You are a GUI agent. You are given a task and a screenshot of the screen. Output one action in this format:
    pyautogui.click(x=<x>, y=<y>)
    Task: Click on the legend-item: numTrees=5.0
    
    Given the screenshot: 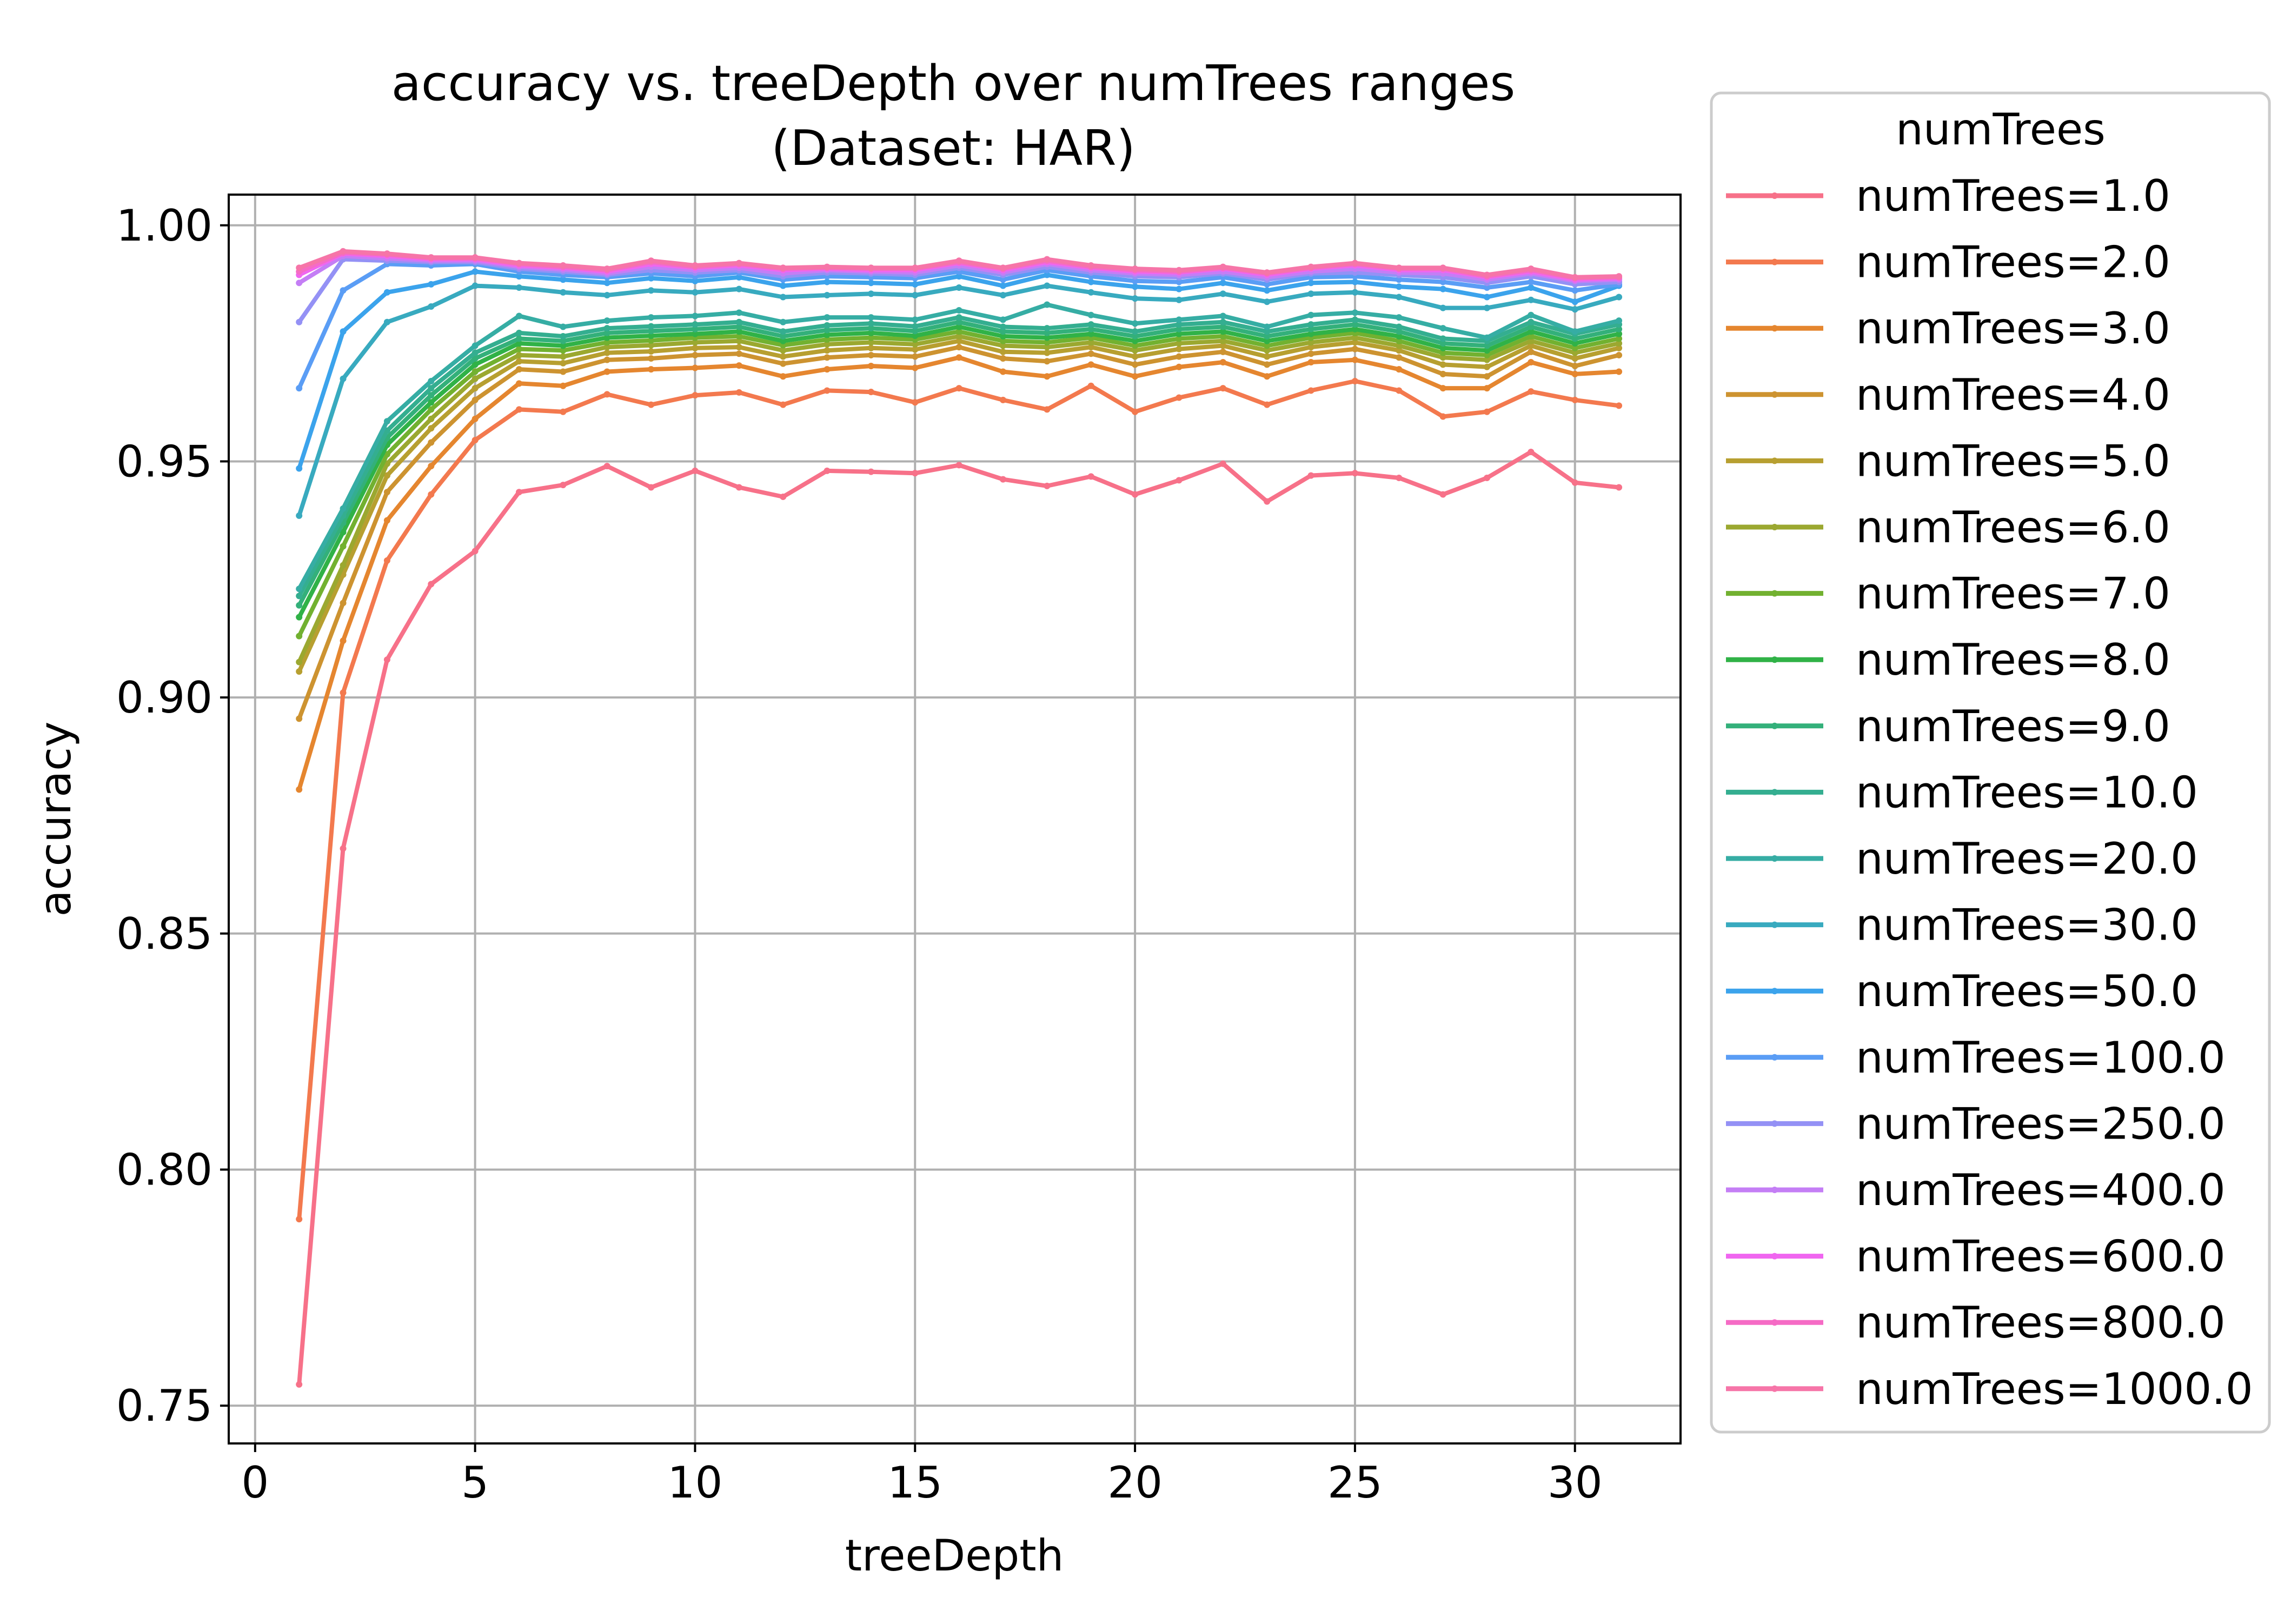 What is the action you would take?
    pyautogui.click(x=1948, y=461)
    